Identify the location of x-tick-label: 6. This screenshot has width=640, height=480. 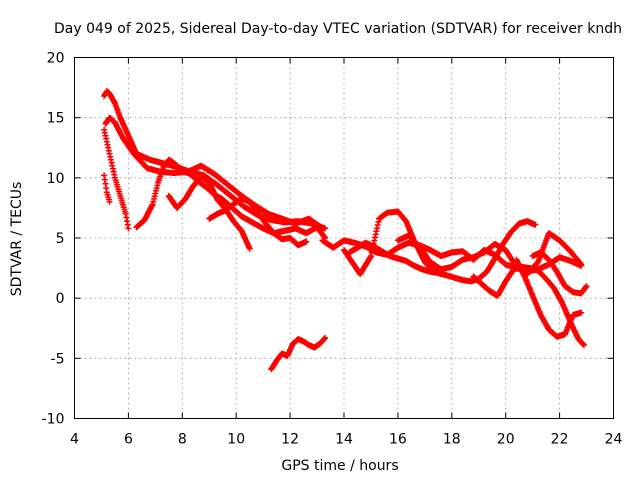
(128, 440).